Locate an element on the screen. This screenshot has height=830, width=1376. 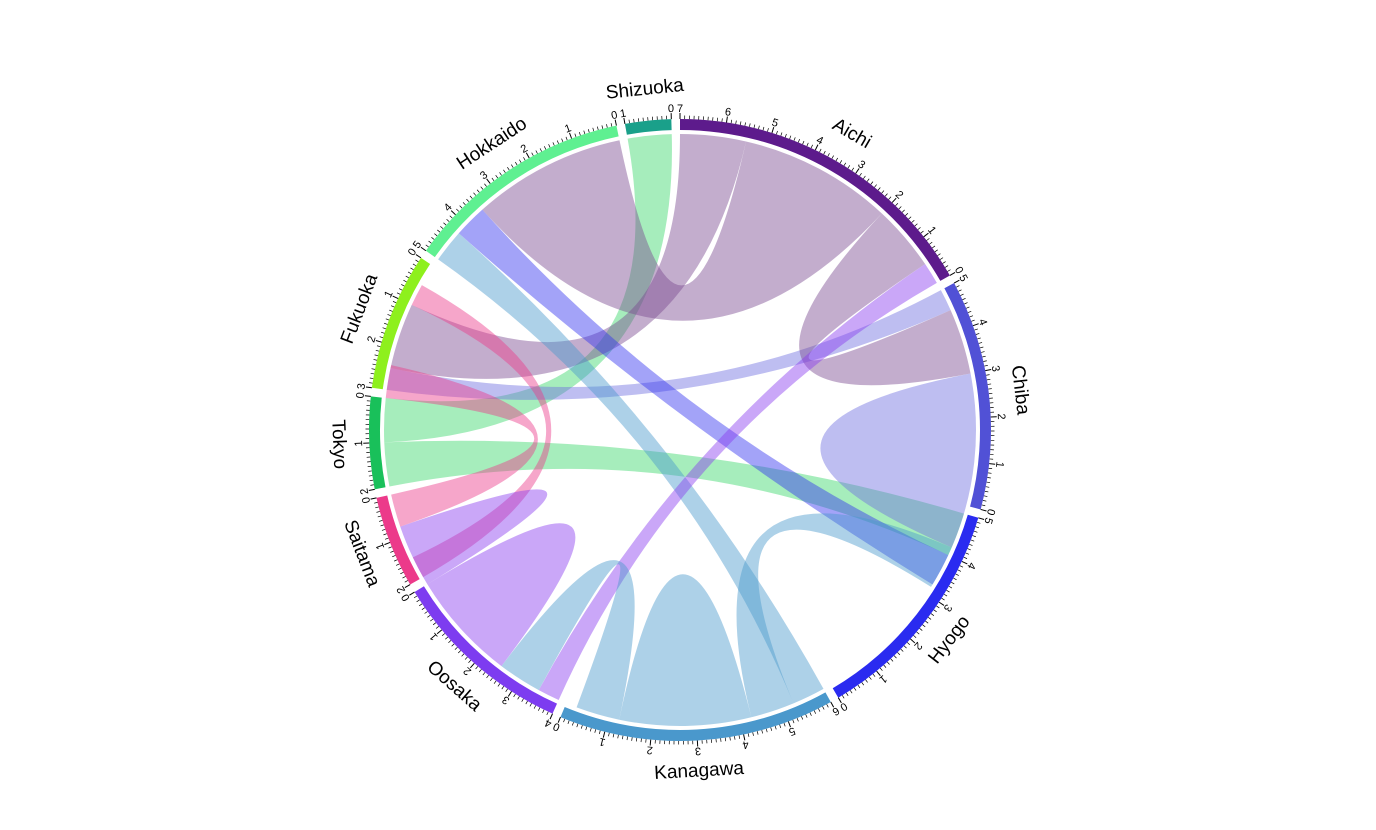
tick-label-oosaka-0: 4 is located at coordinates (548, 722).